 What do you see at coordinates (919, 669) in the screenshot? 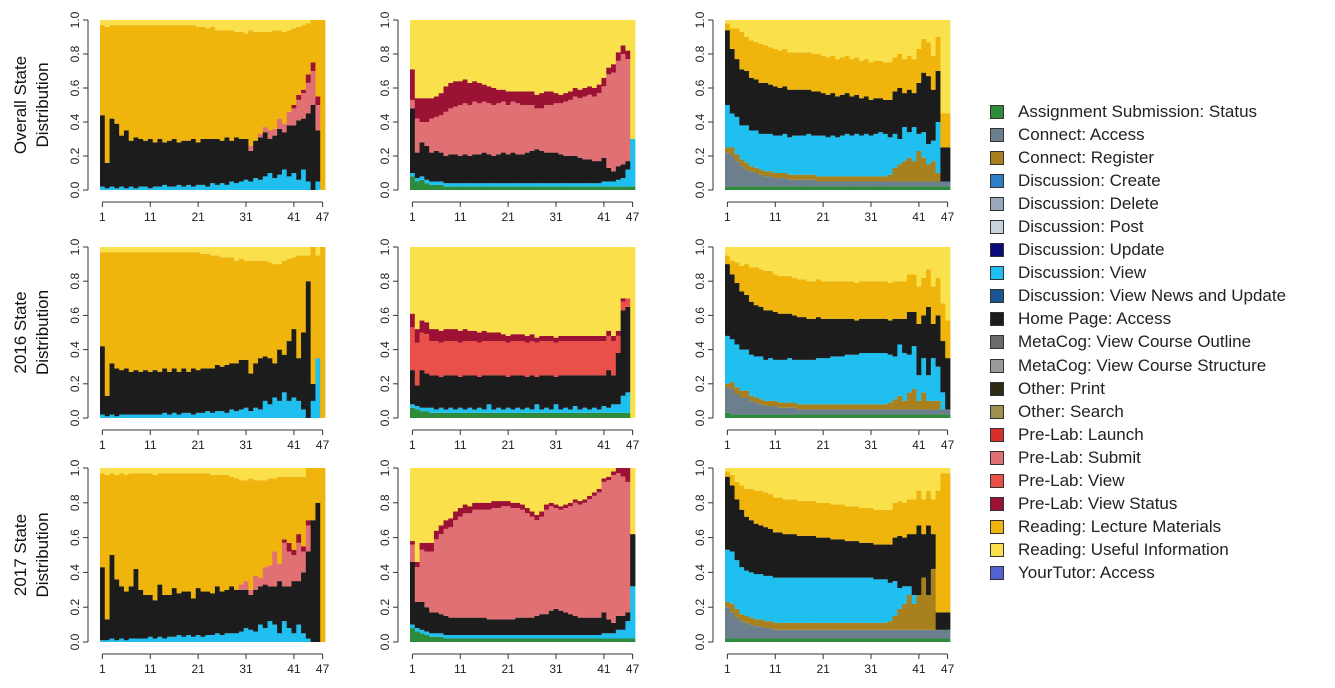
I see `x-tick-label: 41` at bounding box center [919, 669].